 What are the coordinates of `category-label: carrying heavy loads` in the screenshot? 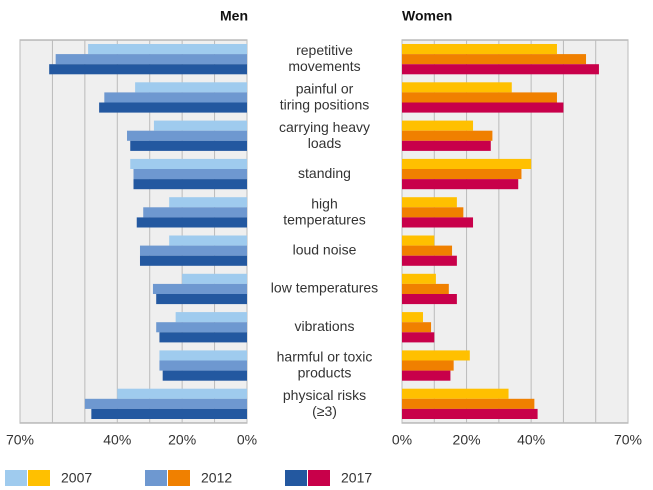 It's located at (324, 134).